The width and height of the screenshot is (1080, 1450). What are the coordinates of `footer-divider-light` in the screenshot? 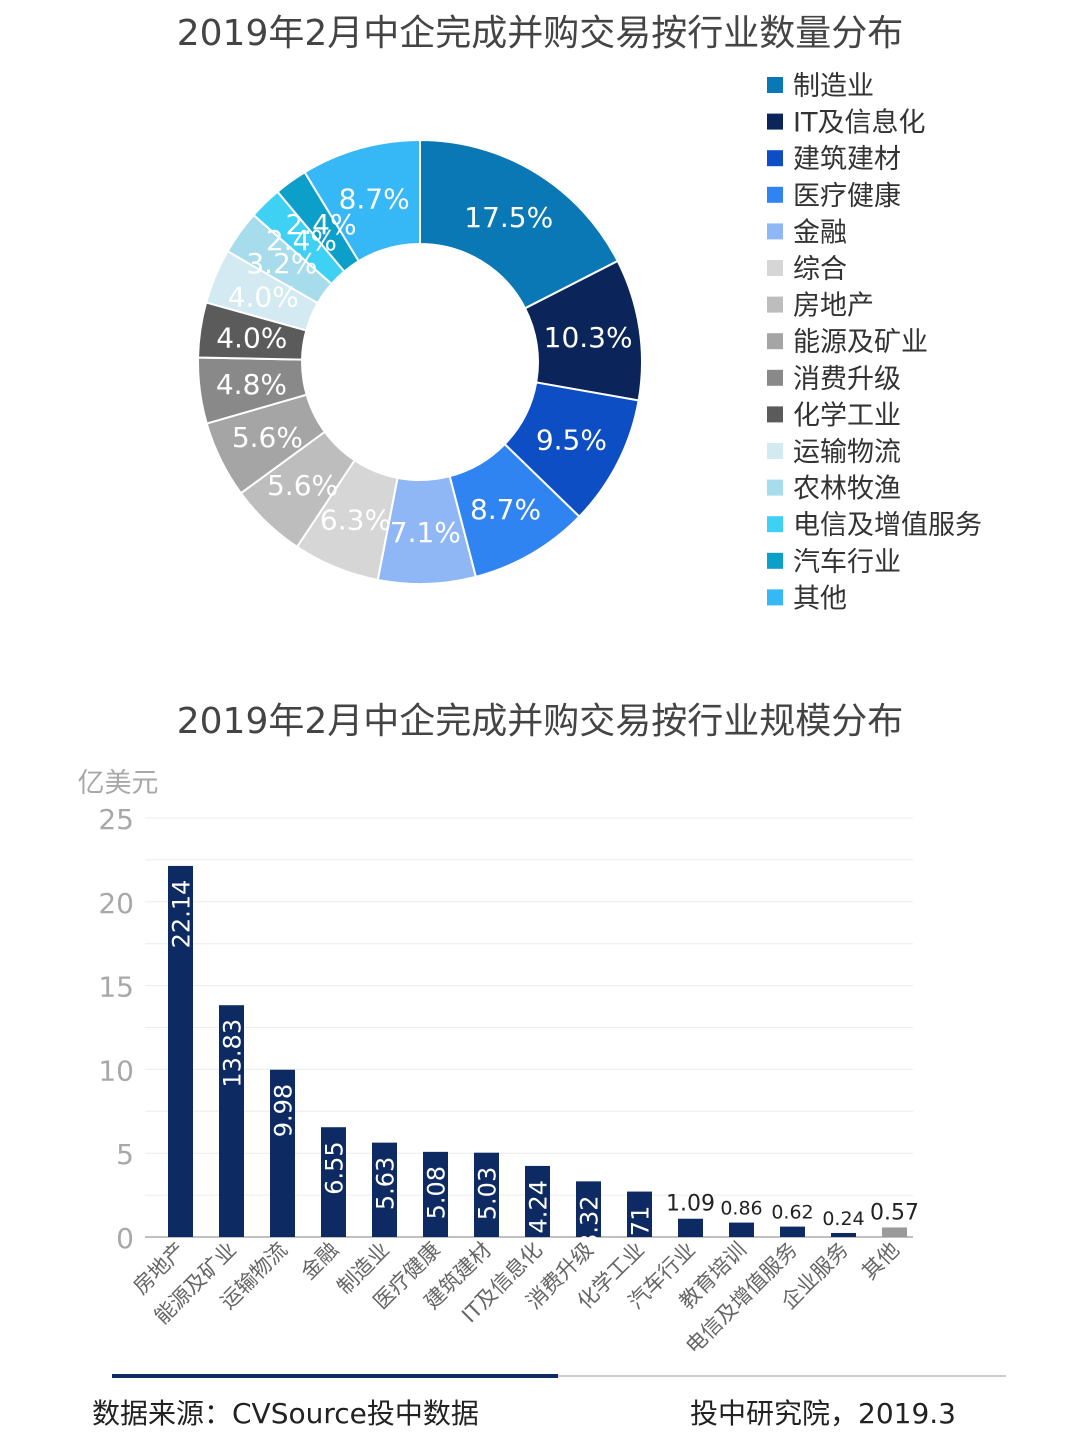 It's located at (782, 1376).